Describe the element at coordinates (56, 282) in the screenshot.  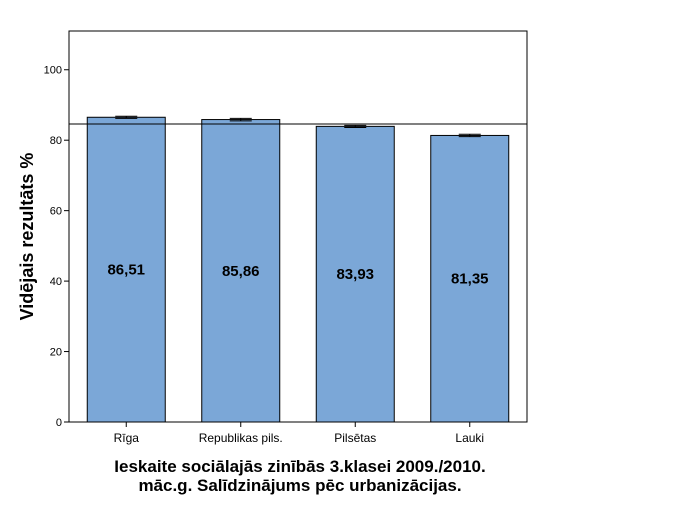
I see `y-tick-label: 40` at that location.